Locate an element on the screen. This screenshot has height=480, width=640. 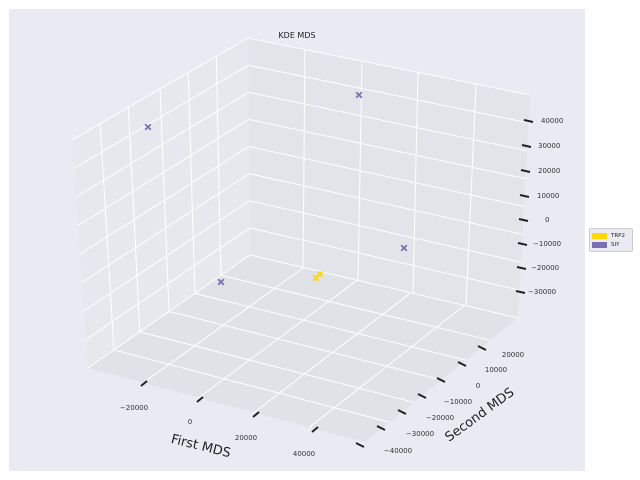
z-tick-label: 20000 is located at coordinates (549, 171).